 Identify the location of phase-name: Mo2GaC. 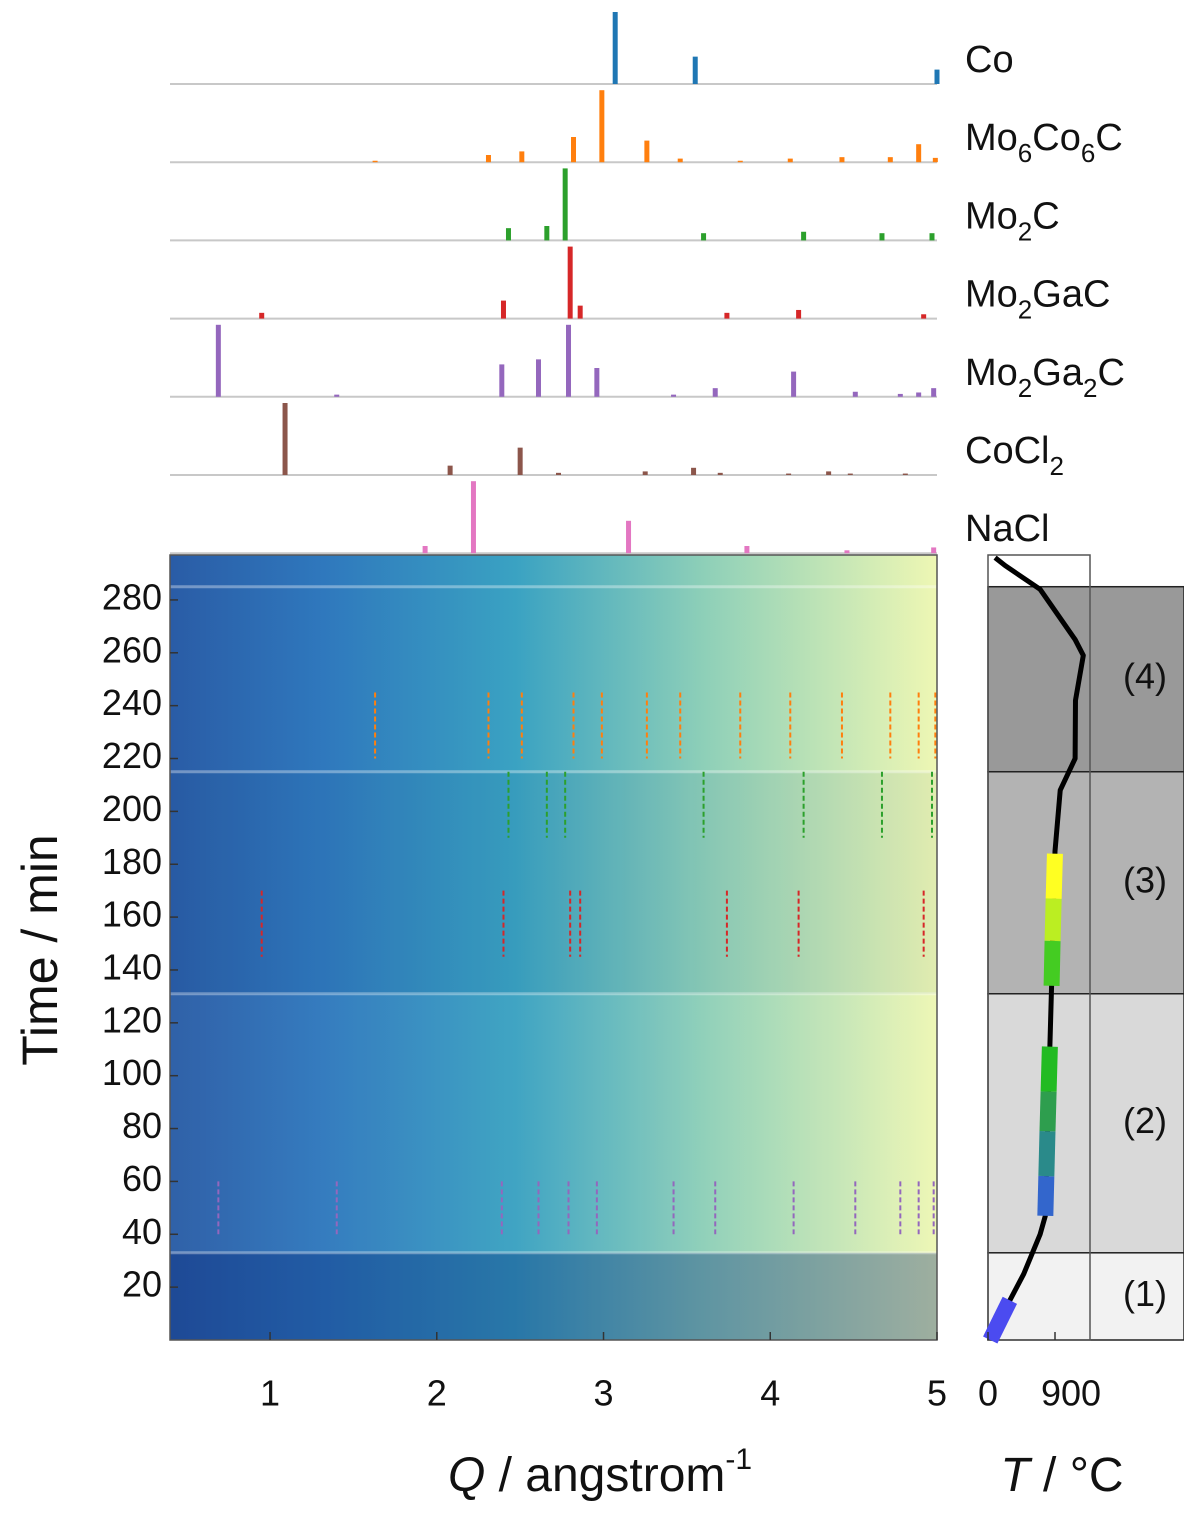
(1037, 299).